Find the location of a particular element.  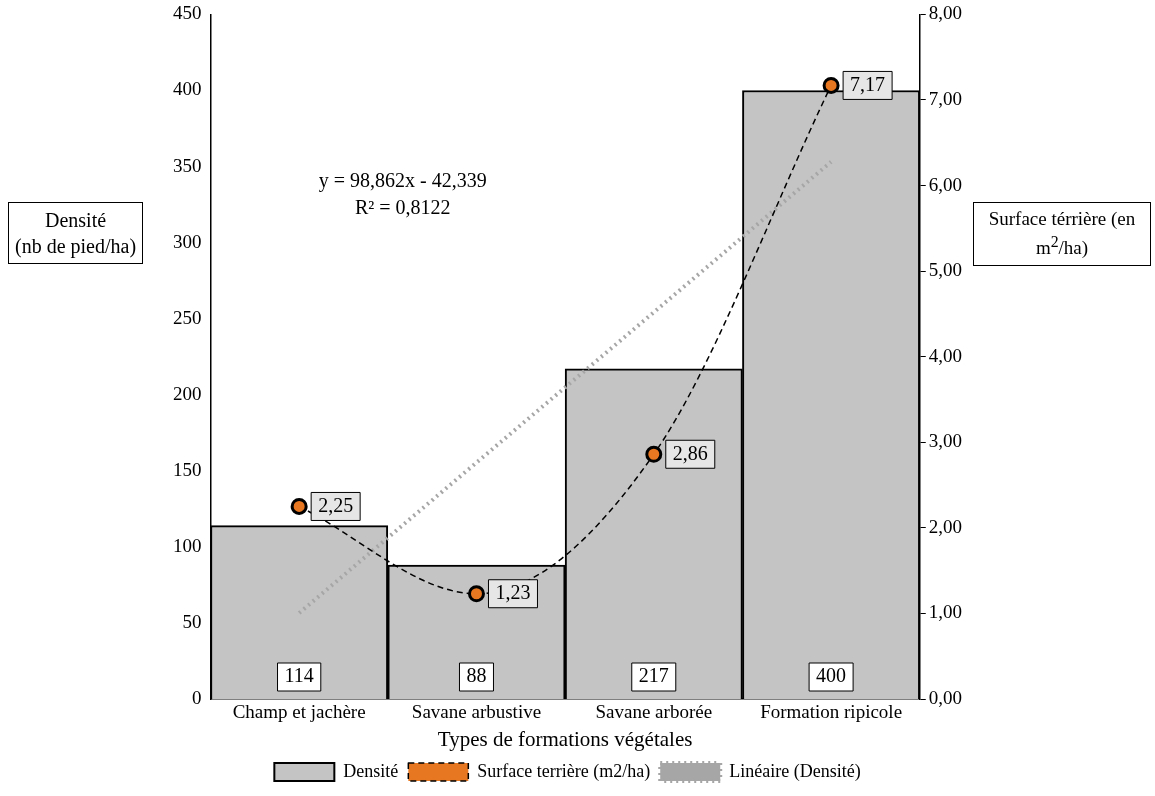

y-tick-label: 250 is located at coordinates (187, 317).